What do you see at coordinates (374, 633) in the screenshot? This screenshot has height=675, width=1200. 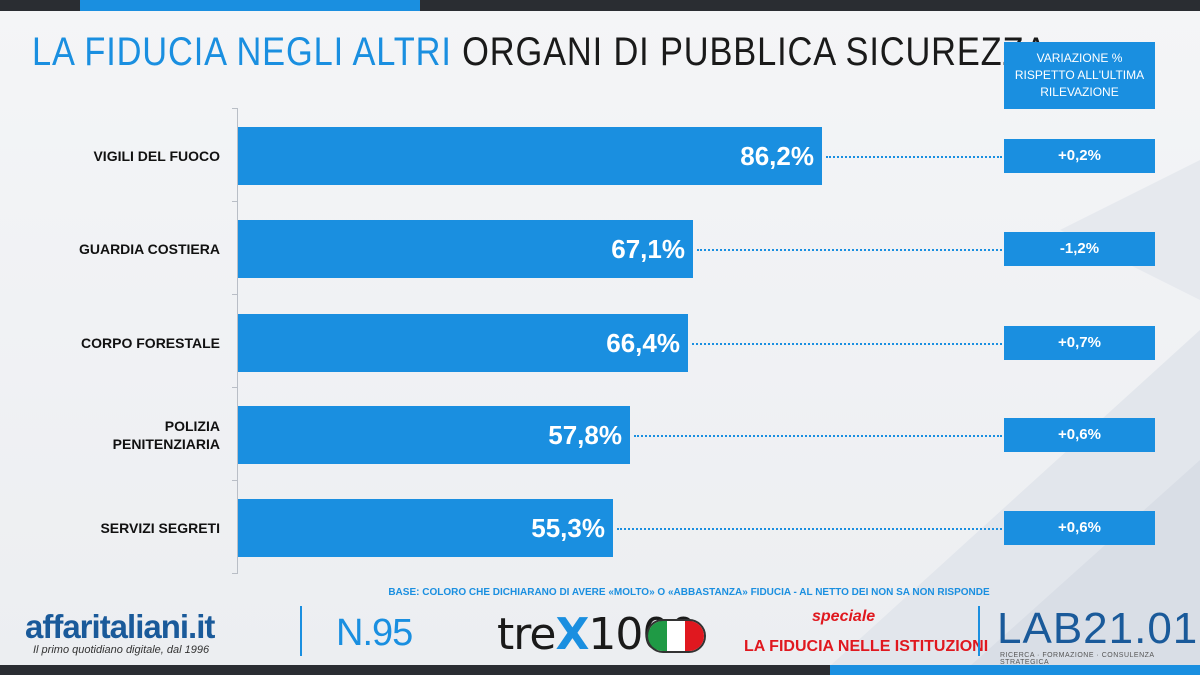 I see `issue-number: N.95` at bounding box center [374, 633].